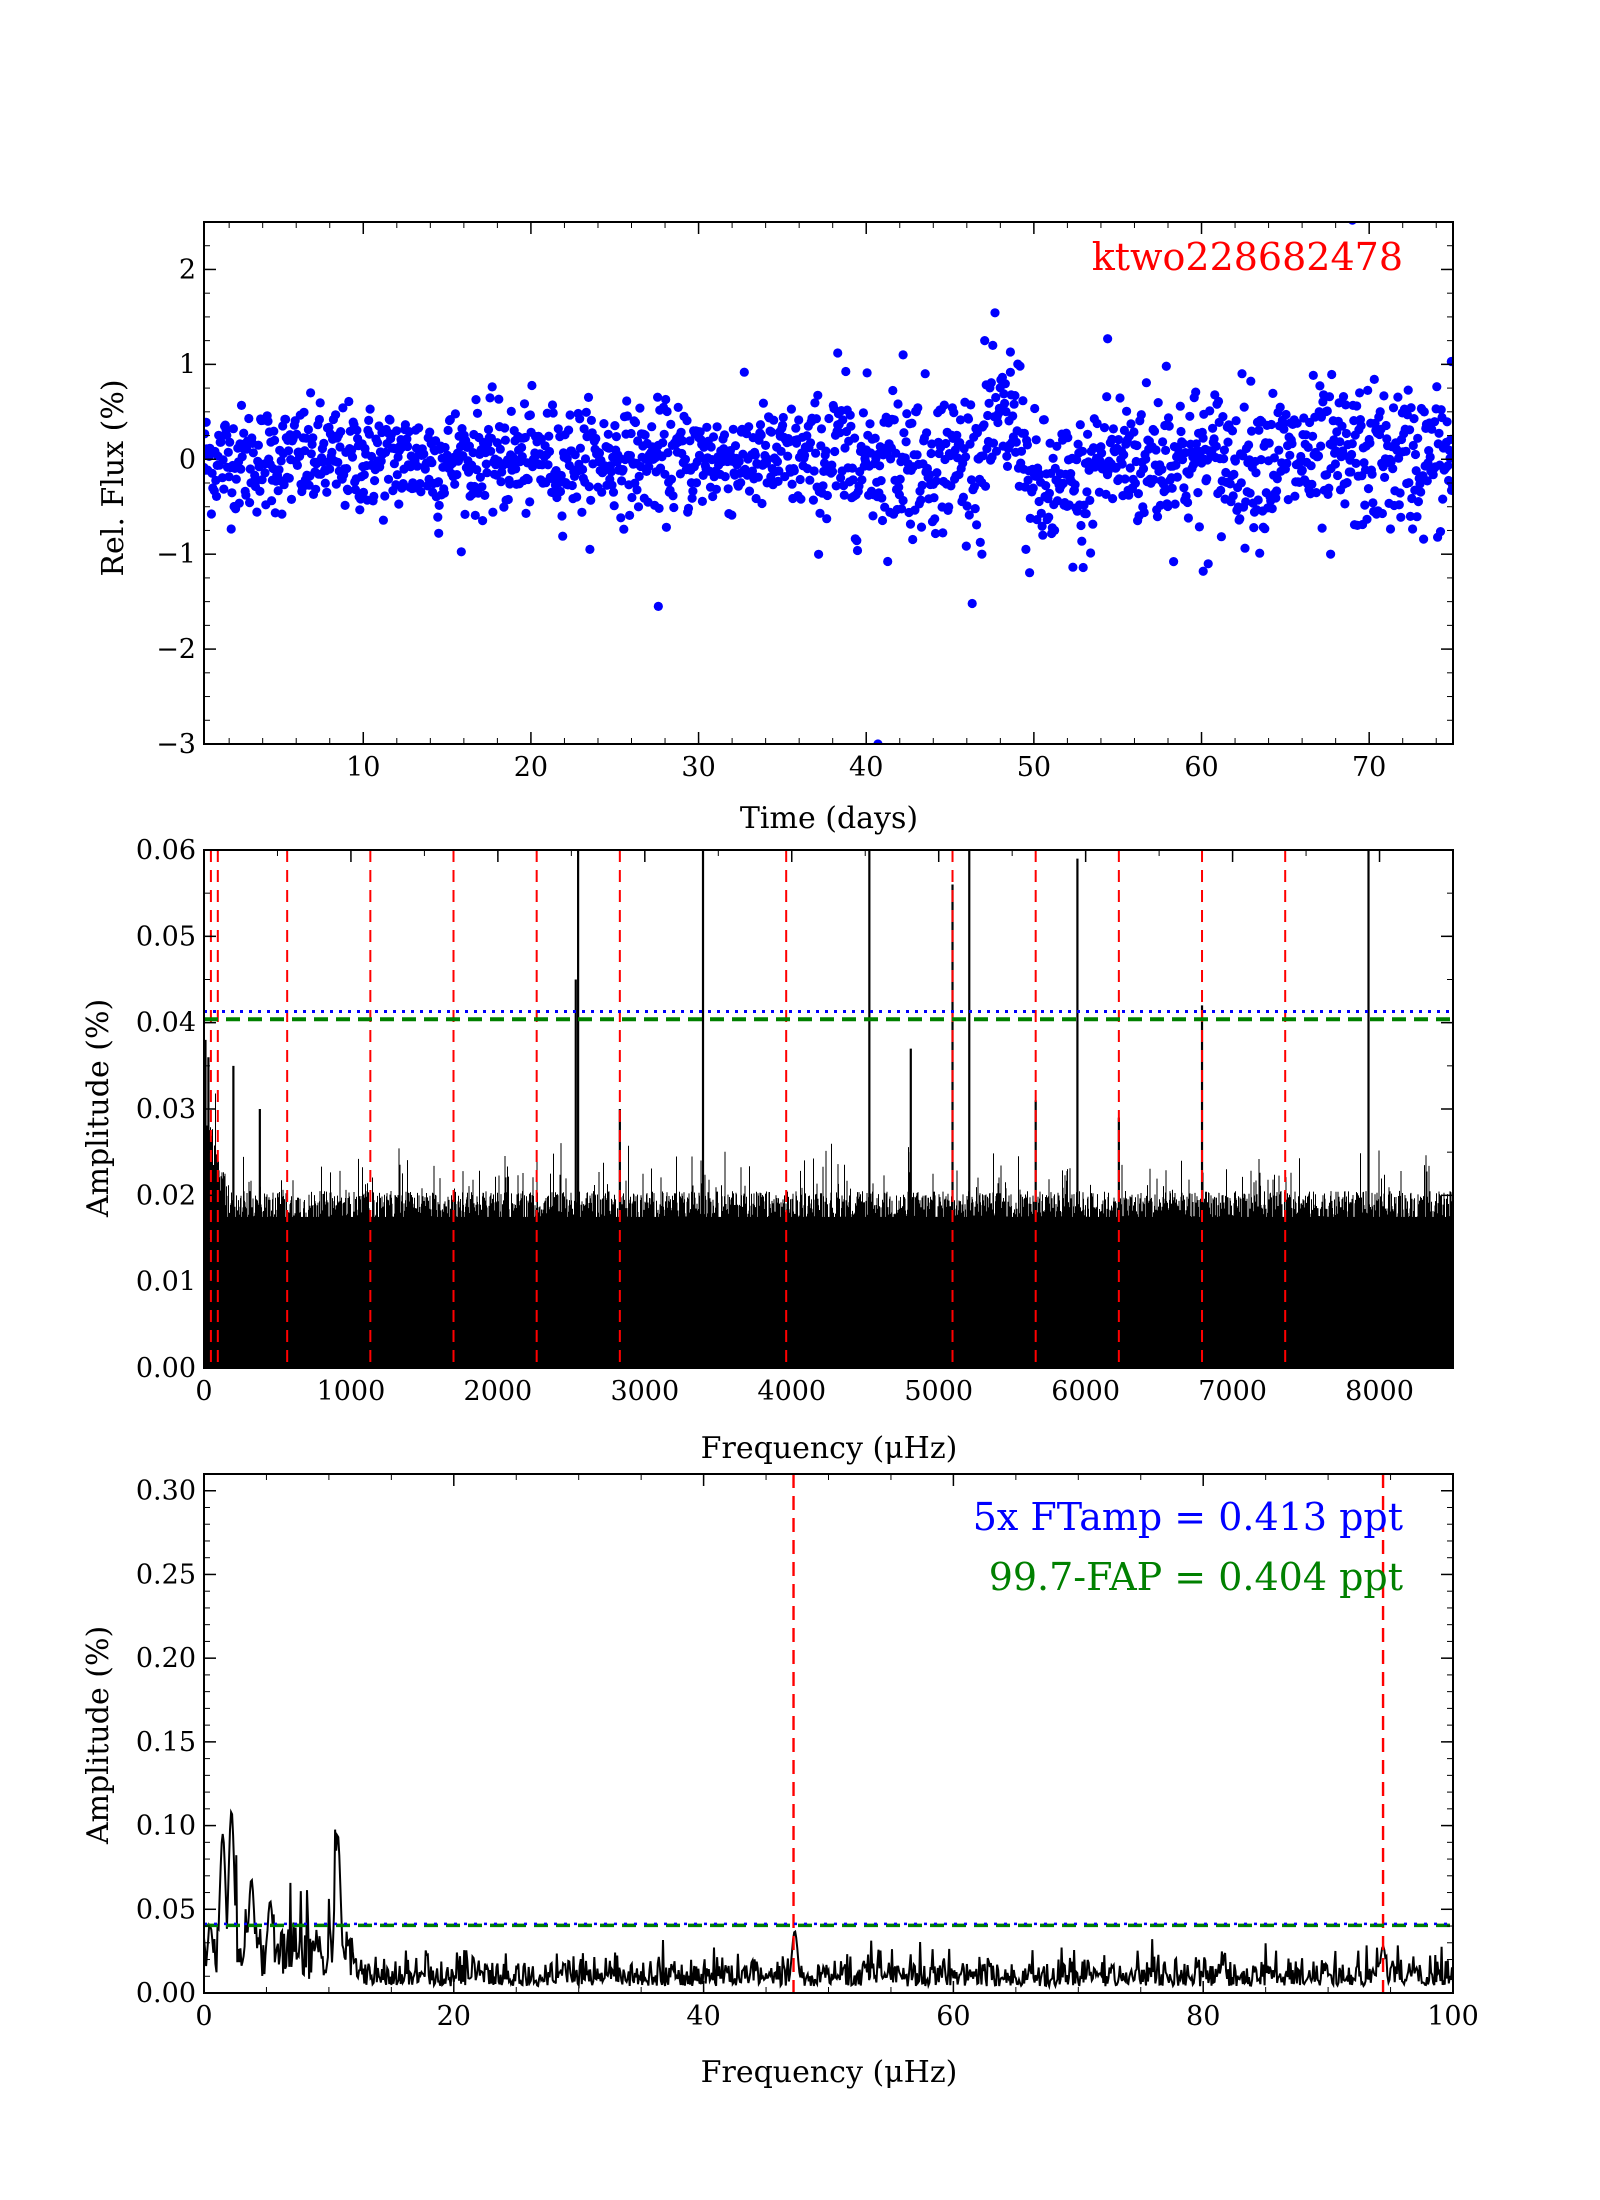 The image size is (1600, 2200). I want to click on y-tick-label: 0.06, so click(166, 850).